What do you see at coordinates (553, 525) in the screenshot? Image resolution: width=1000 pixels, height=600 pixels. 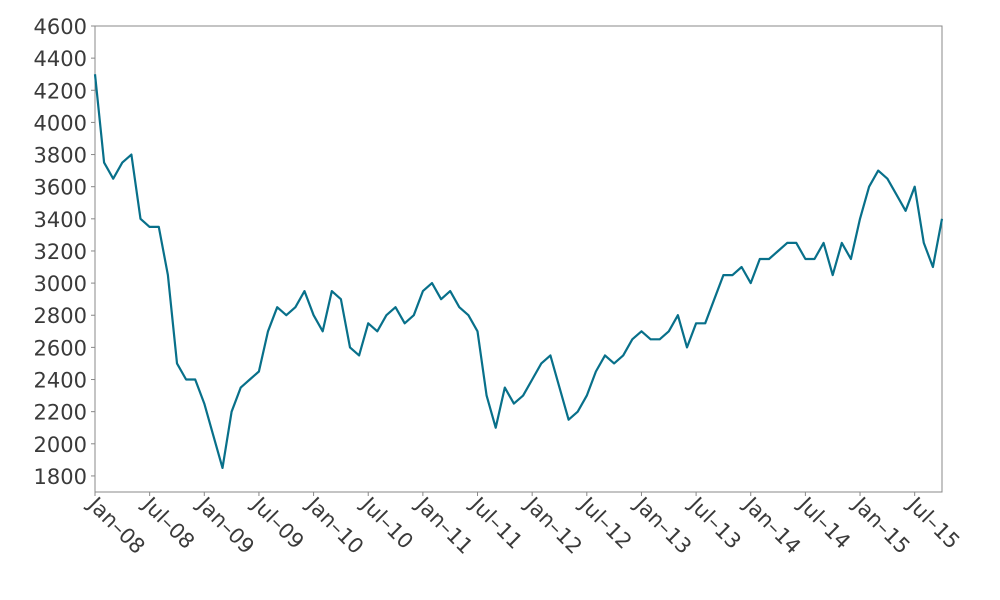 I see `x-tick-label: Jan–12` at bounding box center [553, 525].